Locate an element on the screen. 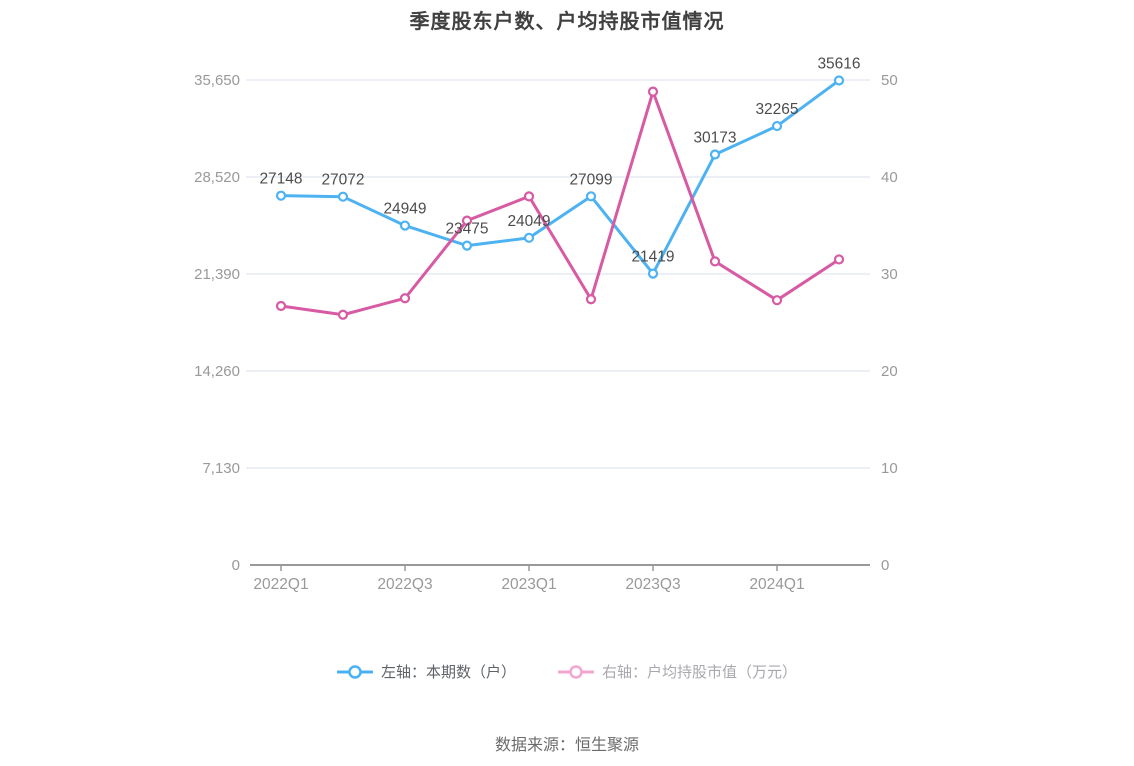  left-axis-tick-label: 0 is located at coordinates (236, 565).